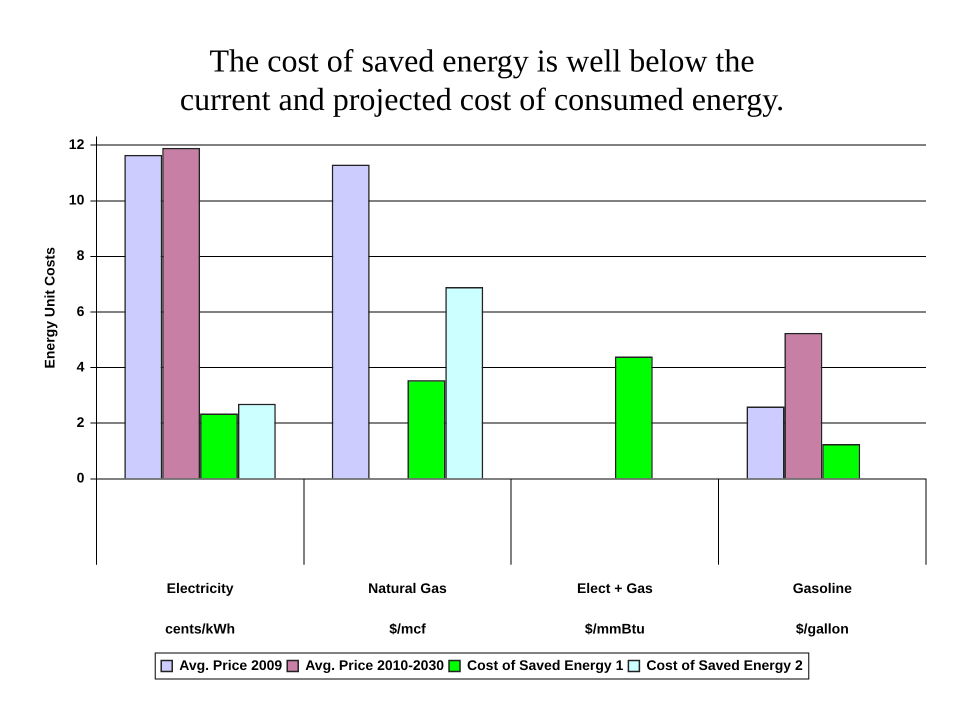 The width and height of the screenshot is (956, 721). Describe the element at coordinates (49, 307) in the screenshot. I see `y-axis-title: Energy Unit Costs` at that location.